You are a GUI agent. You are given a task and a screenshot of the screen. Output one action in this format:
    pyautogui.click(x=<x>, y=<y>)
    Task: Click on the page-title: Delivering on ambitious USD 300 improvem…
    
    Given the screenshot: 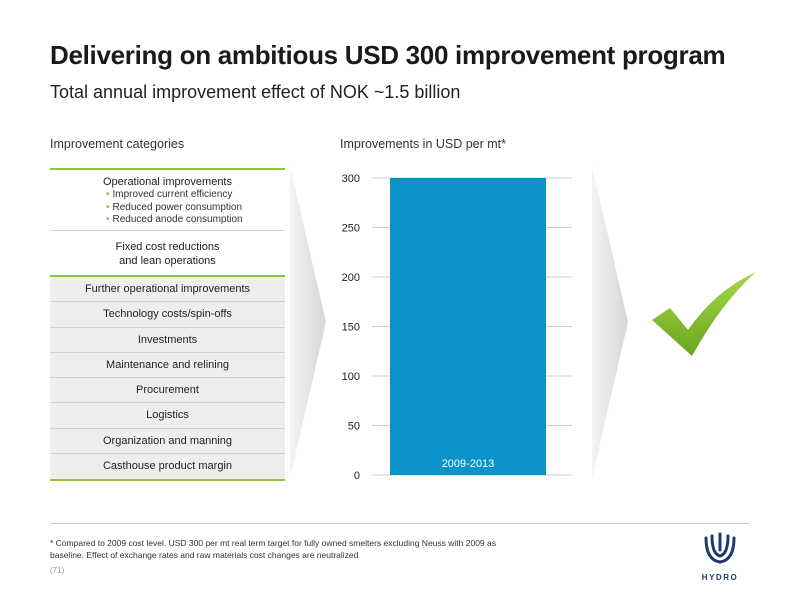 What is the action you would take?
    pyautogui.click(x=388, y=55)
    